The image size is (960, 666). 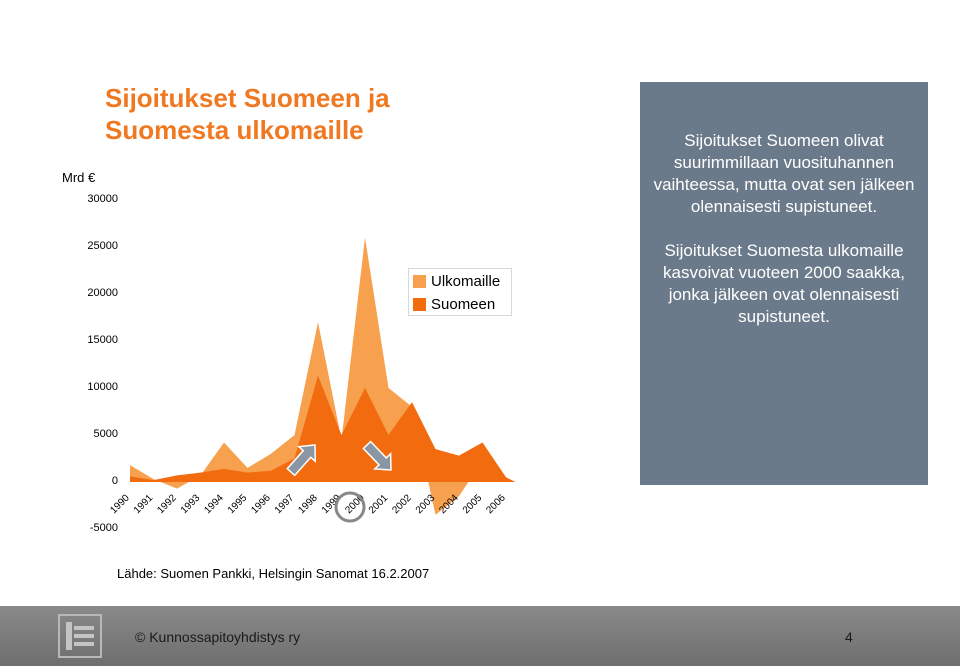 What do you see at coordinates (120, 504) in the screenshot?
I see `x-tick-label: 1990` at bounding box center [120, 504].